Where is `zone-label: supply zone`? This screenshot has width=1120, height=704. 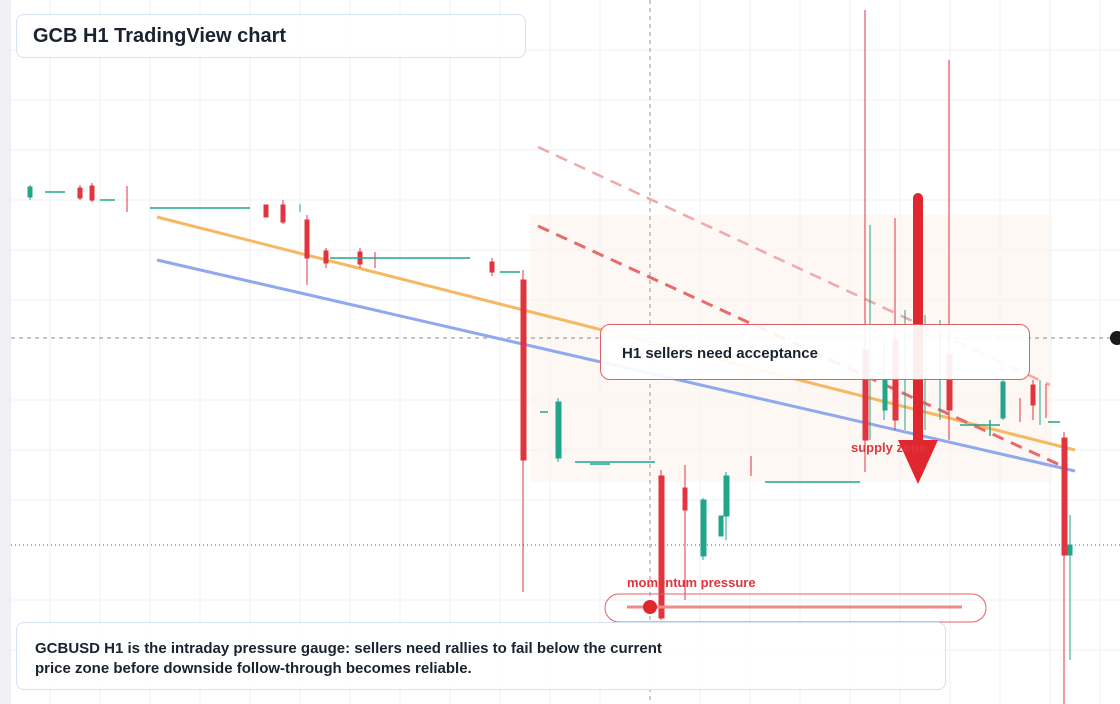
zone-label: supply zone is located at coordinates (889, 447).